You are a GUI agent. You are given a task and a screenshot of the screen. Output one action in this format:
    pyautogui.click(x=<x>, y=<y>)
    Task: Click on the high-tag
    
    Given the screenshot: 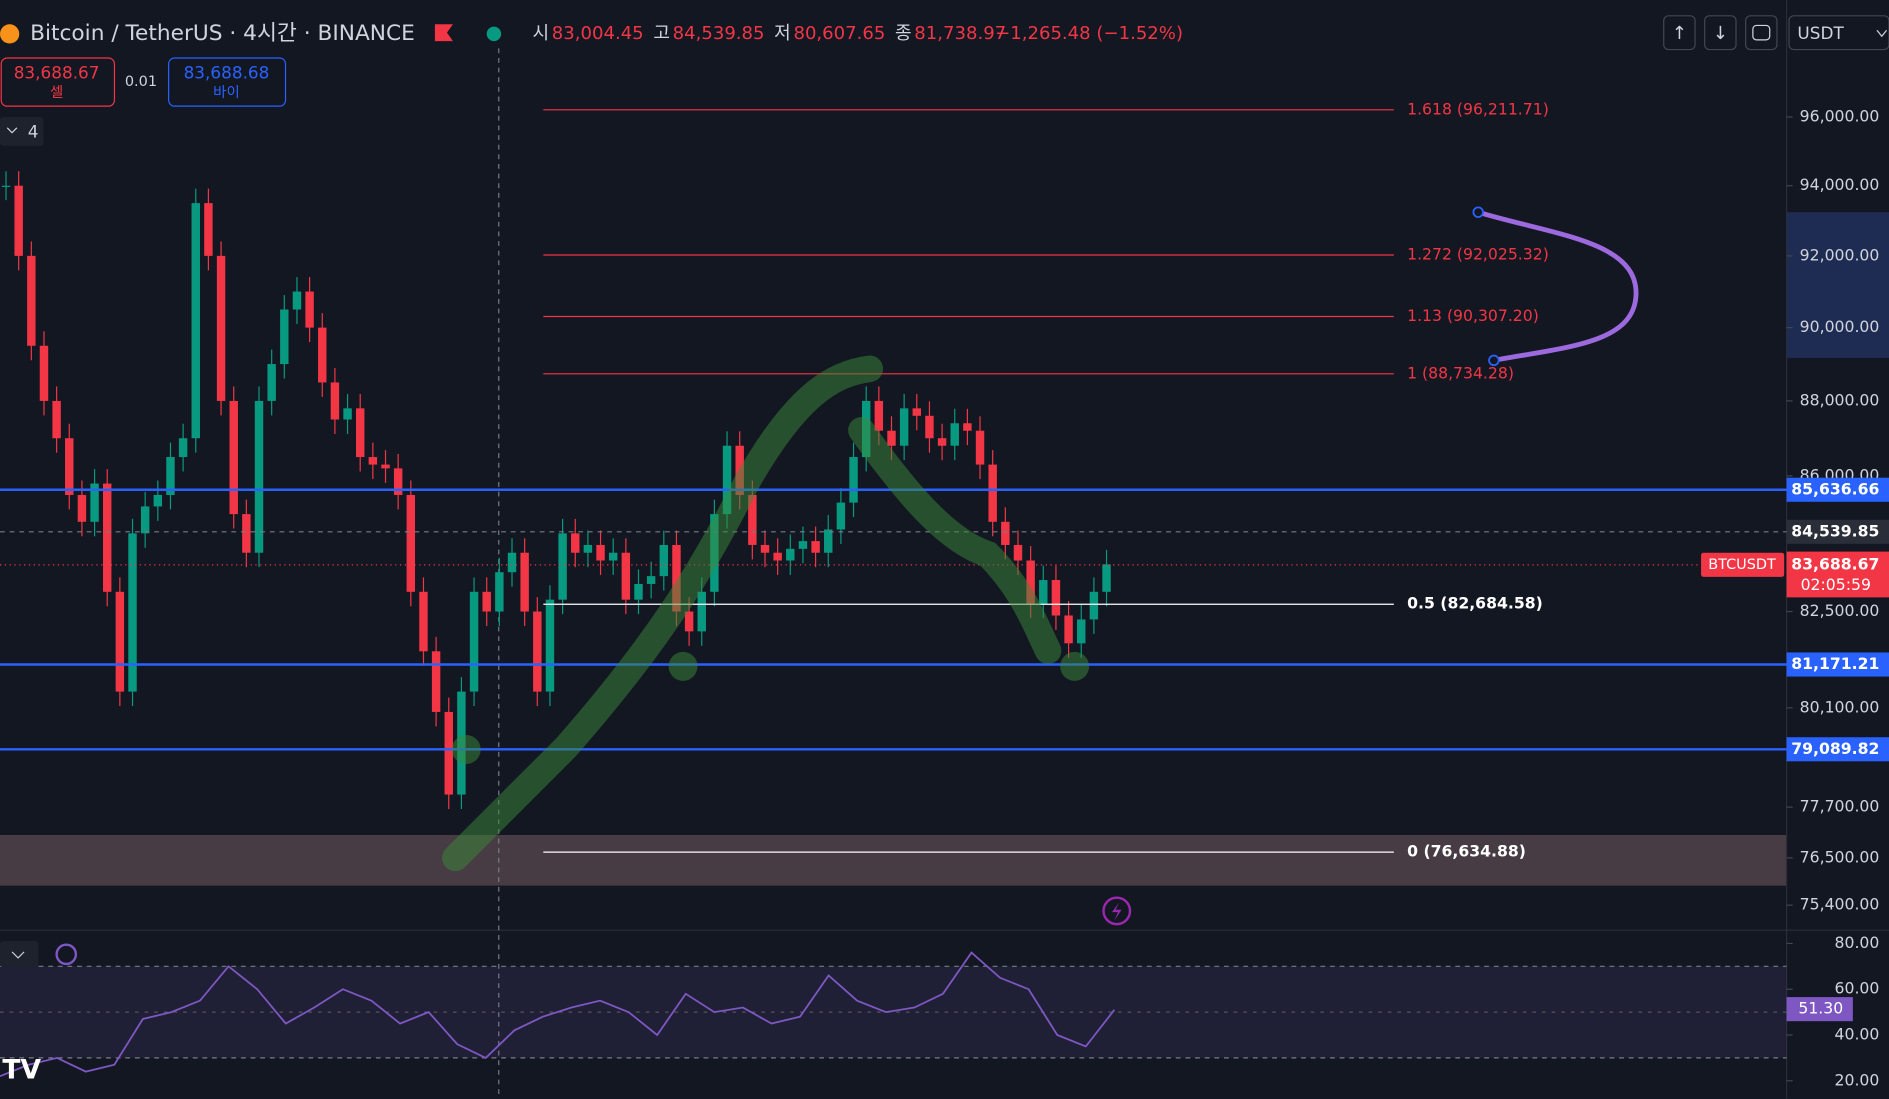 What is the action you would take?
    pyautogui.click(x=1837, y=531)
    